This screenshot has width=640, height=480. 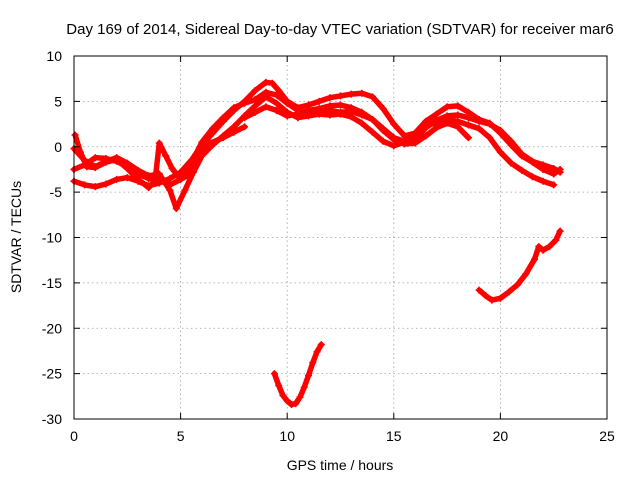 What do you see at coordinates (58, 101) in the screenshot?
I see `y-tick-label: 5` at bounding box center [58, 101].